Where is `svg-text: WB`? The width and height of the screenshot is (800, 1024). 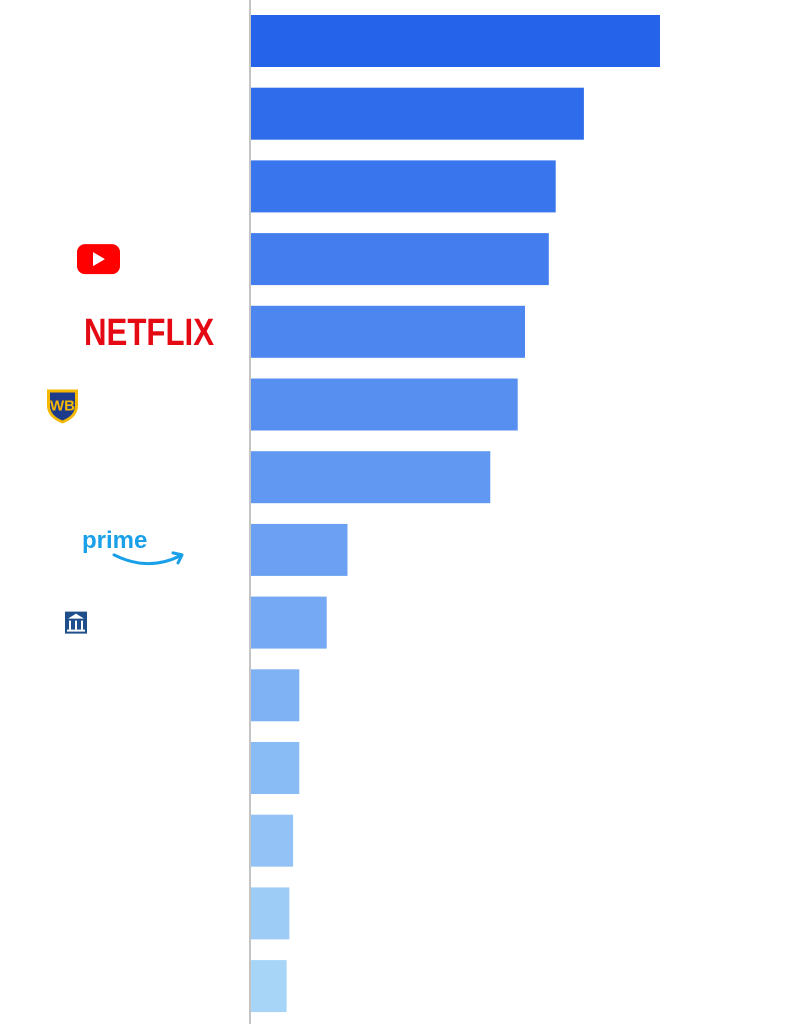
svg-text: WB is located at coordinates (62, 406).